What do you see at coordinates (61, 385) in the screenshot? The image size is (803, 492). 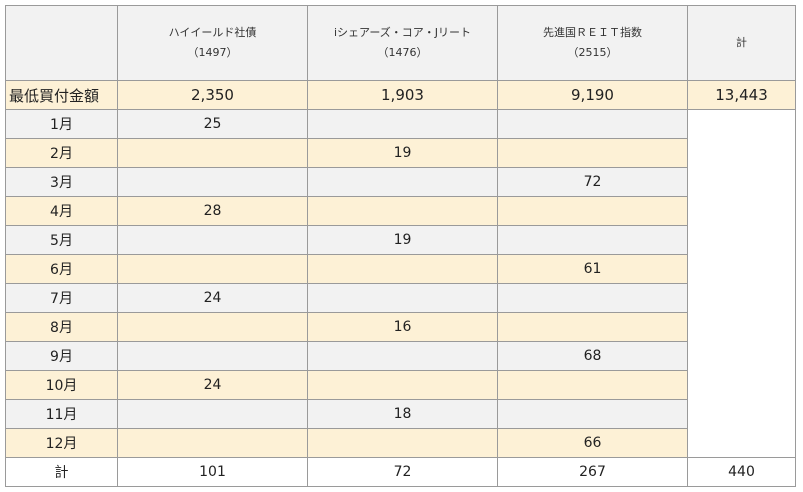 I see `month-label: 10月` at bounding box center [61, 385].